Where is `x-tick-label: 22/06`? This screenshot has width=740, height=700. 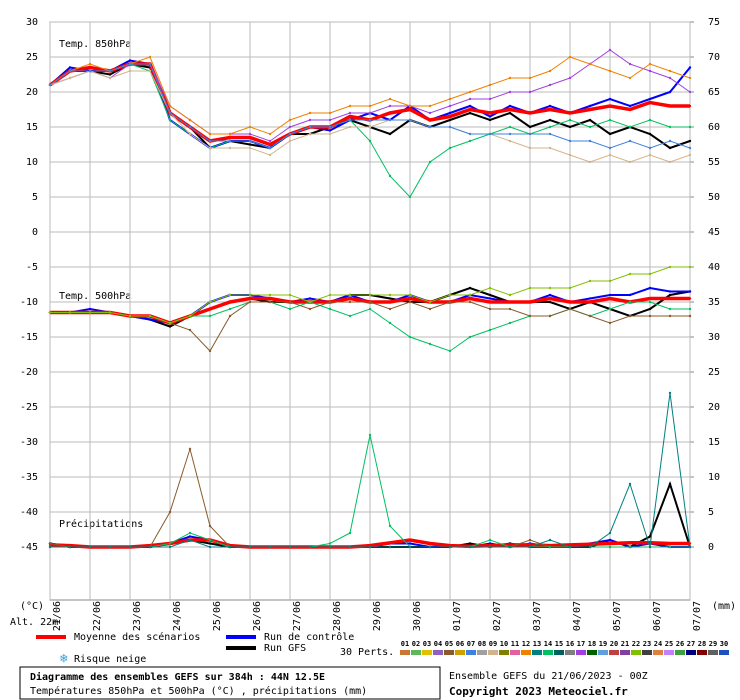
x-tick-label: 22/06 is located at coordinates (97, 616).